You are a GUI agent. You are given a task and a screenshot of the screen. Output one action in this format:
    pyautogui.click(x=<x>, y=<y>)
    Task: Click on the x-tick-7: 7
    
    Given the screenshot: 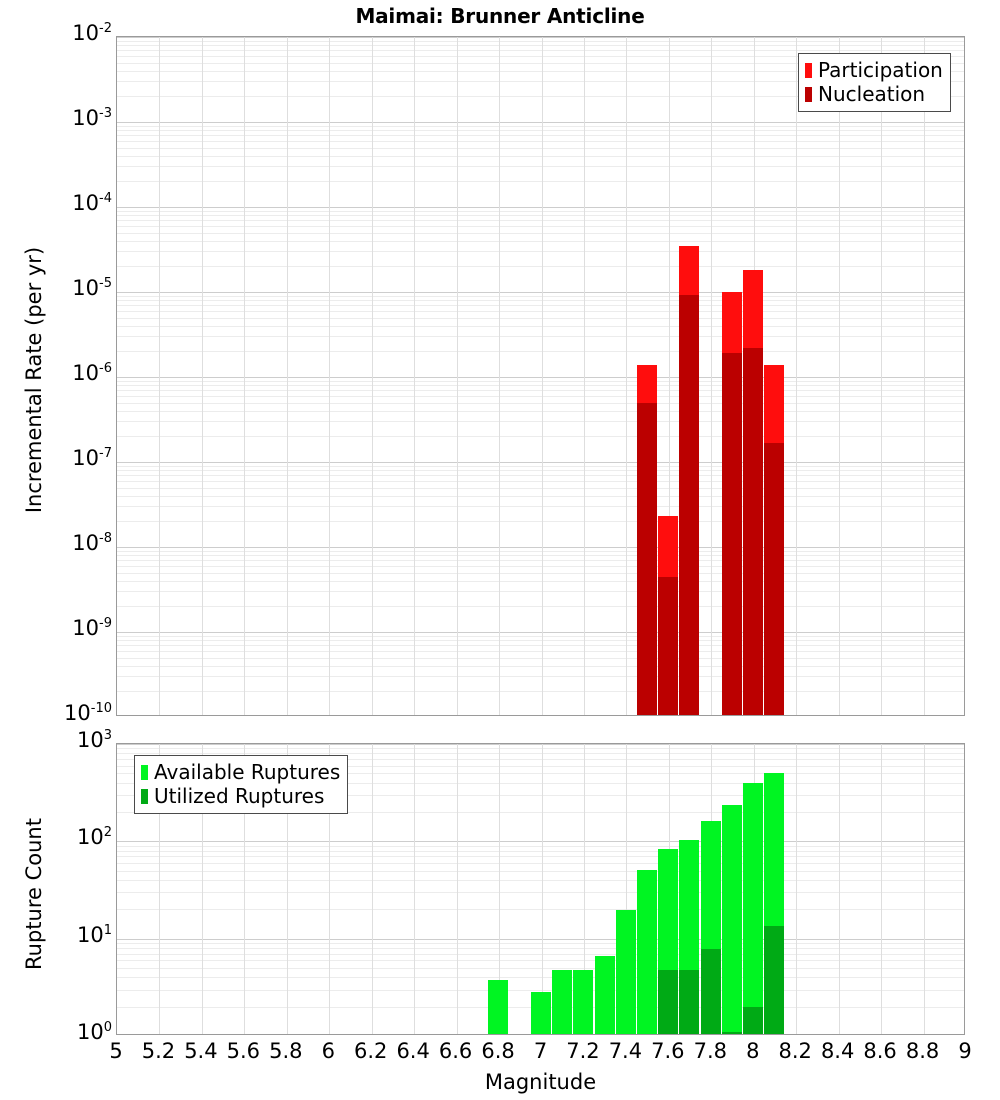 What is the action you would take?
    pyautogui.click(x=540, y=1051)
    